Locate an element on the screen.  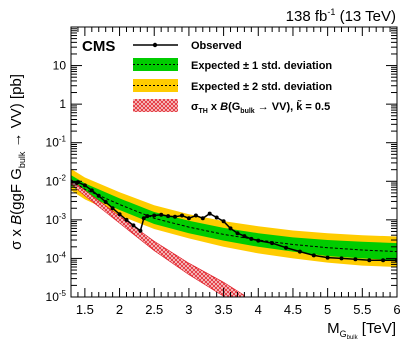
legend-band1-swatch is located at coordinates (155, 64).